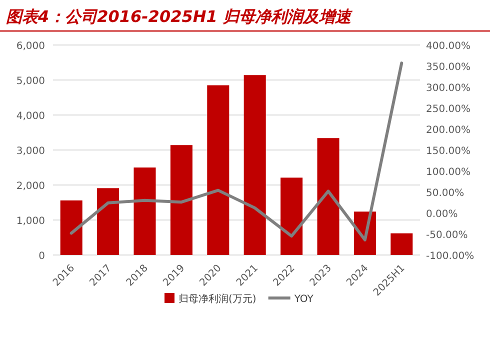 This screenshot has width=490, height=341. I want to click on y2-tick-label: 250.00%, so click(448, 109).